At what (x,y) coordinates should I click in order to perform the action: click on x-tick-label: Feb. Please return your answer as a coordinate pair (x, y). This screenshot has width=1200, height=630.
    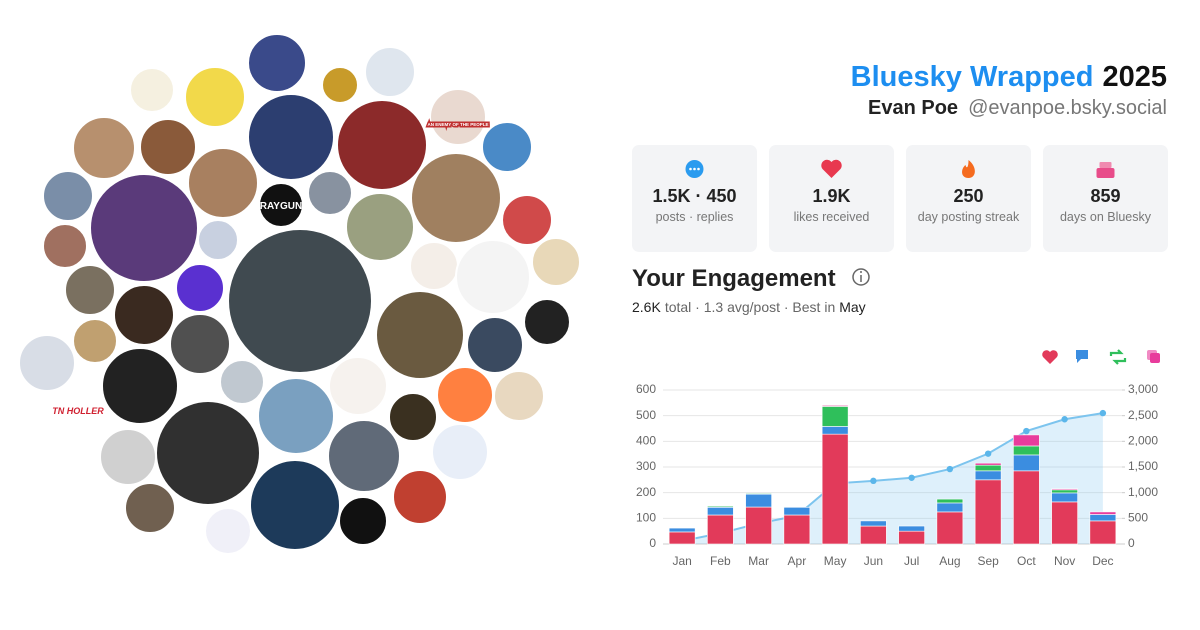
    Looking at the image, I should click on (720, 561).